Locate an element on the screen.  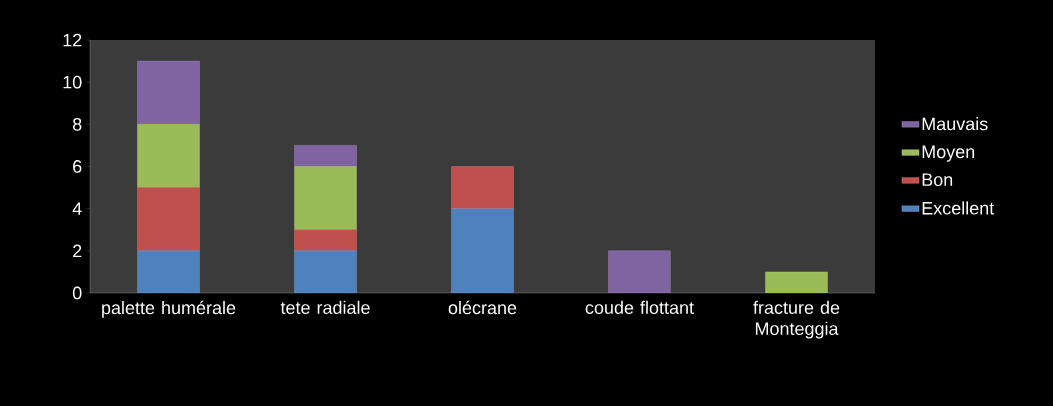
y-tick-label: 6 is located at coordinates (77, 166).